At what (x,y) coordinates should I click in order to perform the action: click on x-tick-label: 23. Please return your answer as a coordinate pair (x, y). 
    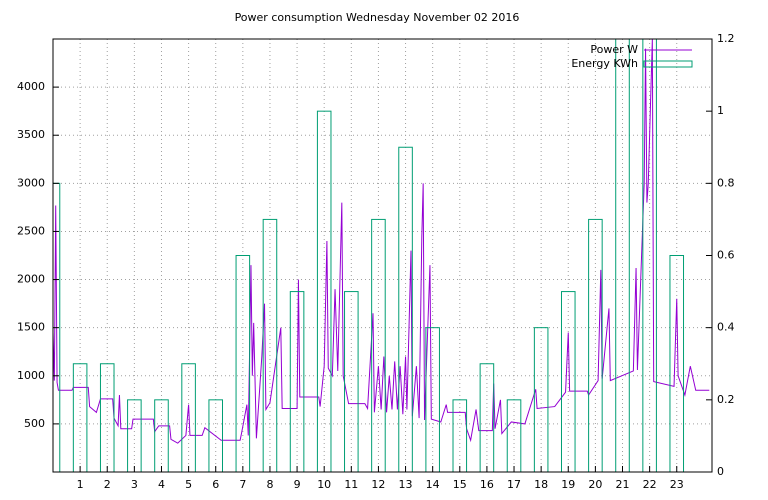
    Looking at the image, I should click on (677, 484).